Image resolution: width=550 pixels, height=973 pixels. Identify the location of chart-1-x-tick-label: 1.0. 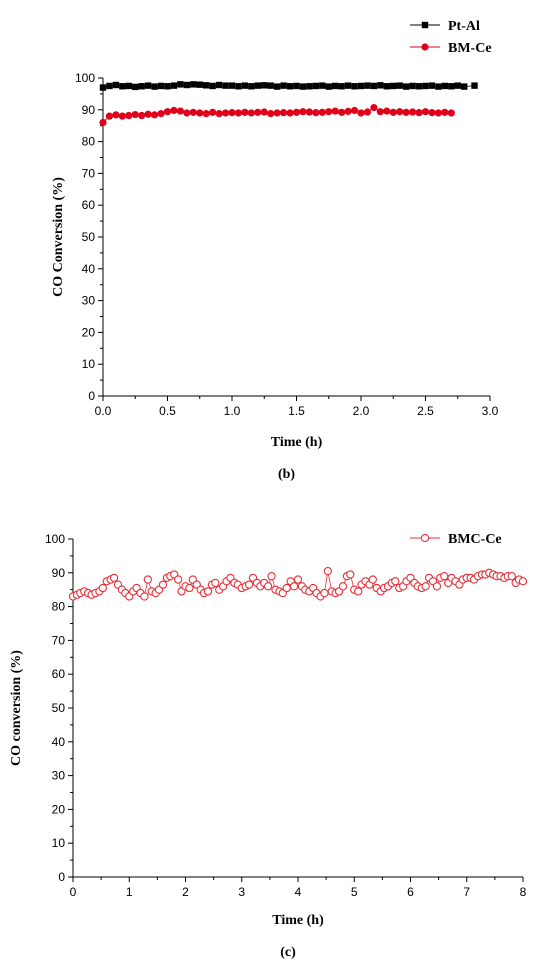
(232, 411).